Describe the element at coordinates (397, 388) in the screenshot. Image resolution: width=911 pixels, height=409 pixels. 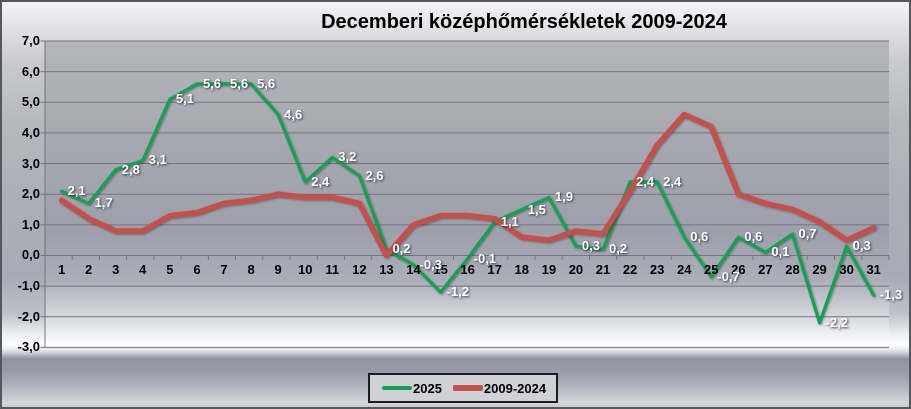
I see `legend-swatch-2025` at that location.